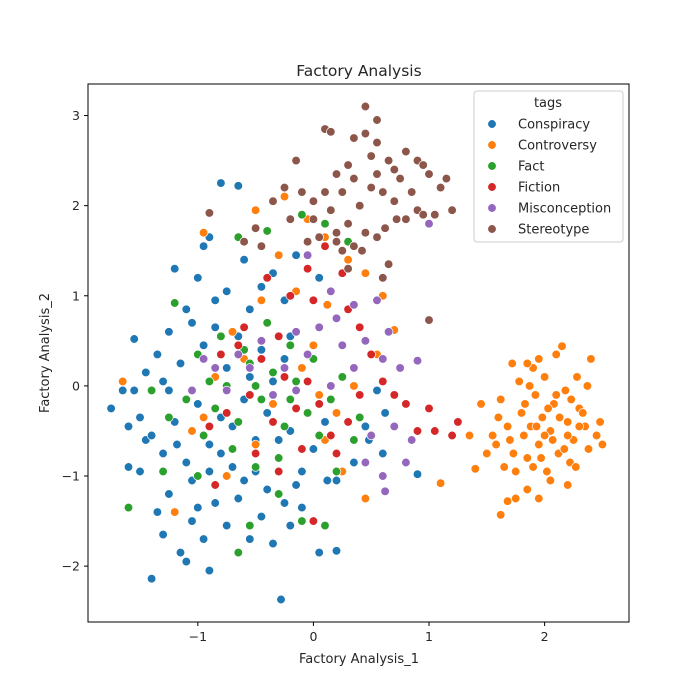 The width and height of the screenshot is (700, 700). What do you see at coordinates (554, 125) in the screenshot?
I see `legend-label: Conspiracy` at bounding box center [554, 125].